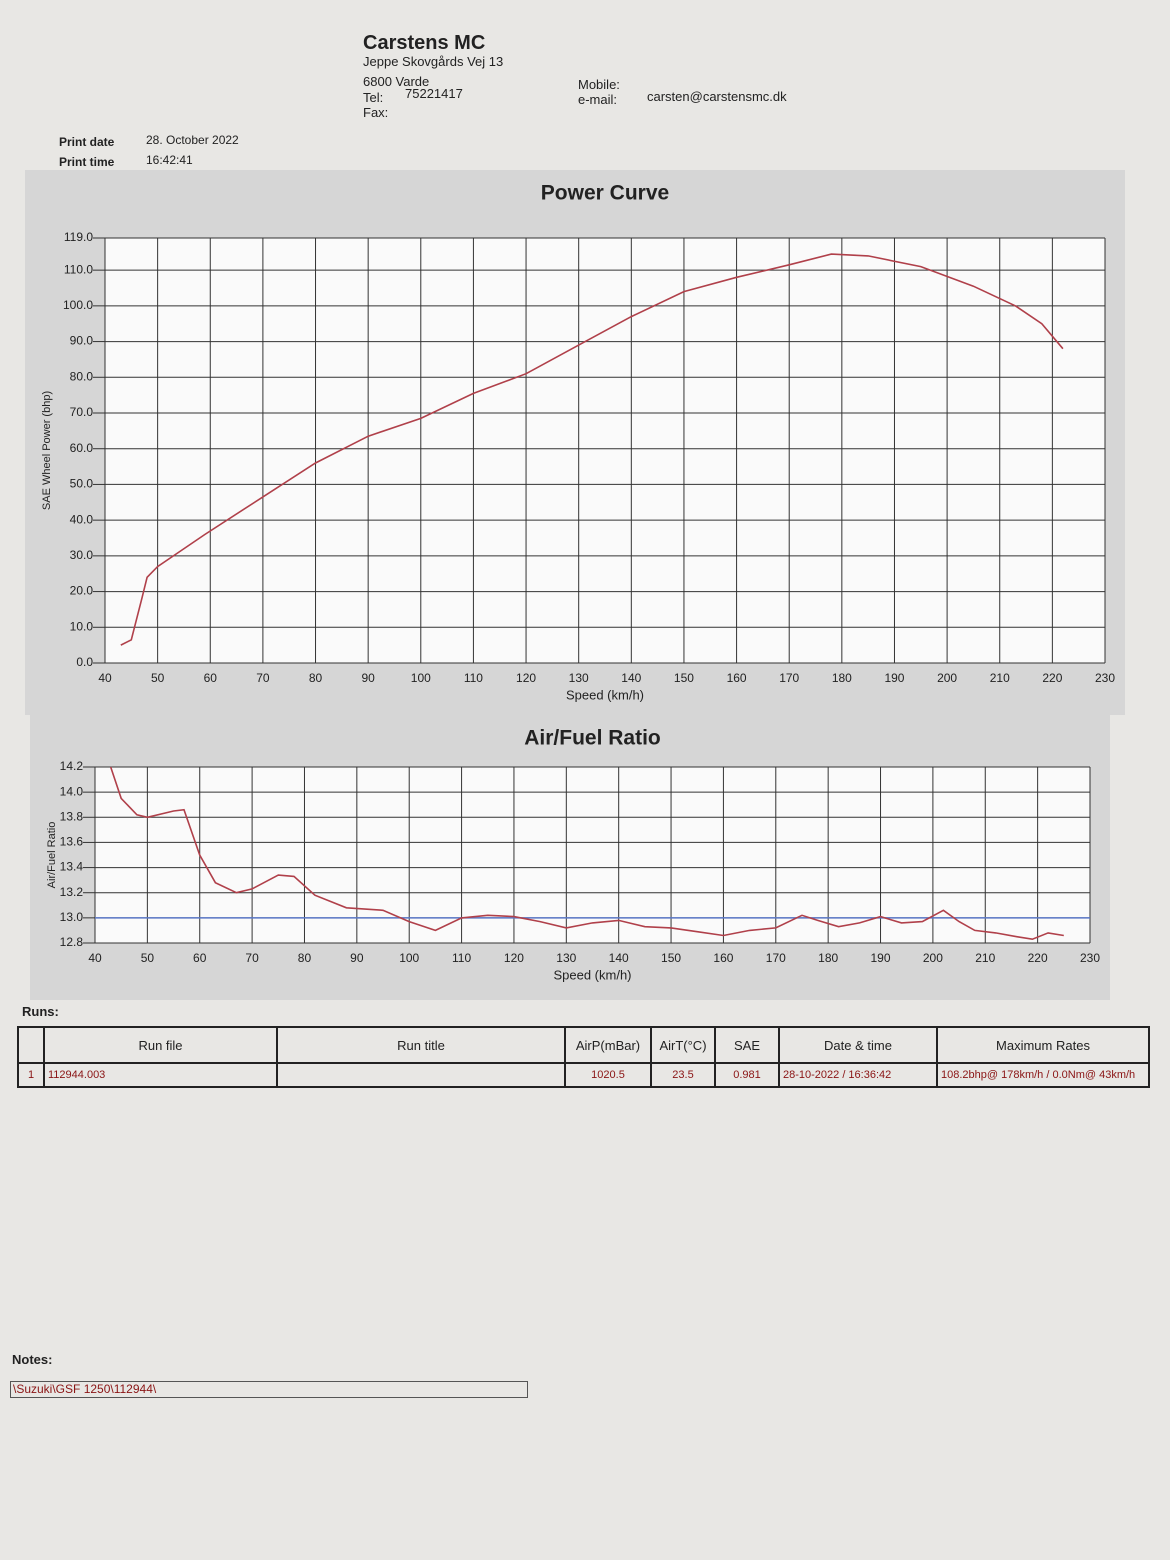  What do you see at coordinates (683, 1045) in the screenshot?
I see `header-cell: AirT(°C)` at bounding box center [683, 1045].